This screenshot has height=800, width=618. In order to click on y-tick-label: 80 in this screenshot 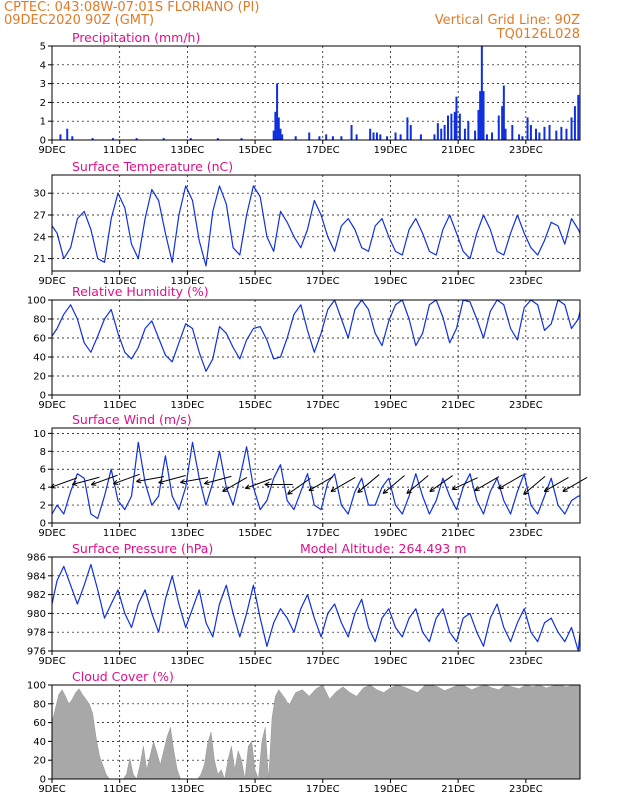, I will do `click(39, 704)`.